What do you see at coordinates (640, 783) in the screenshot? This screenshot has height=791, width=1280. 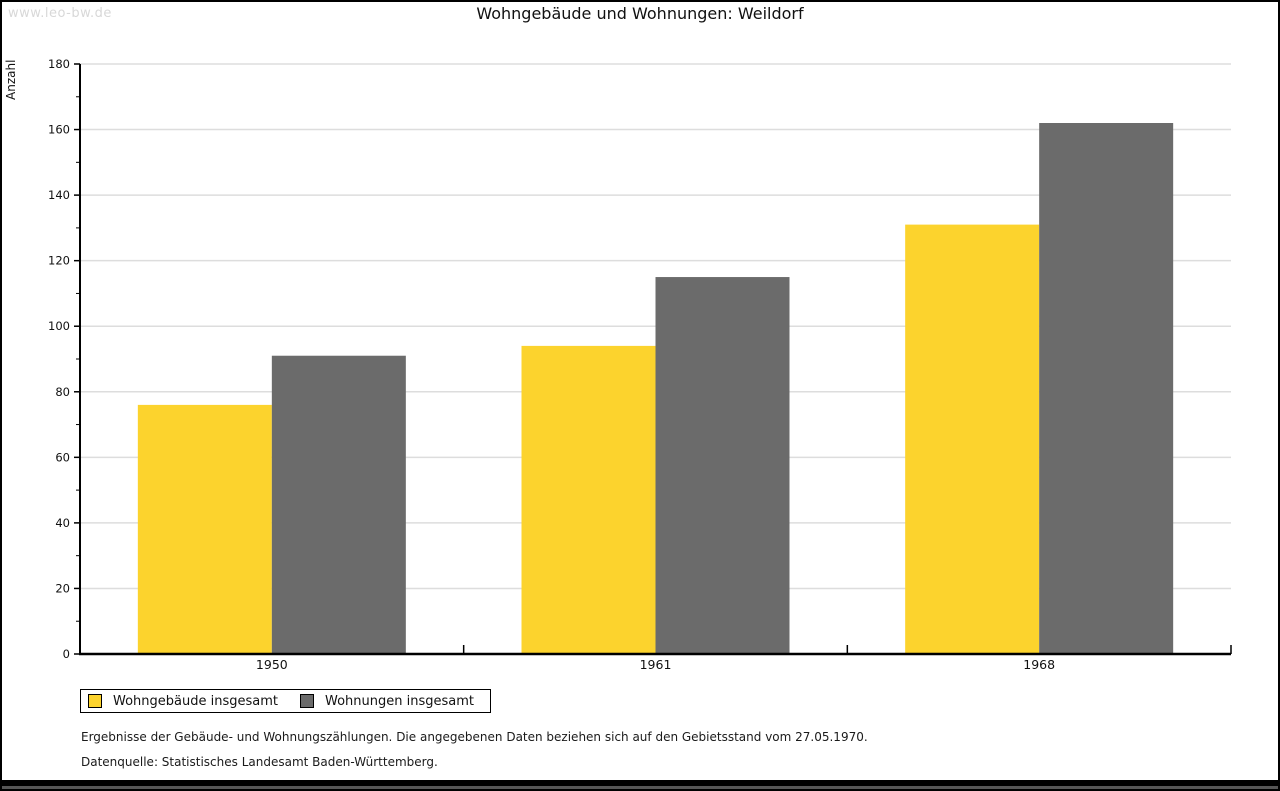 I see `bottom-border-black` at bounding box center [640, 783].